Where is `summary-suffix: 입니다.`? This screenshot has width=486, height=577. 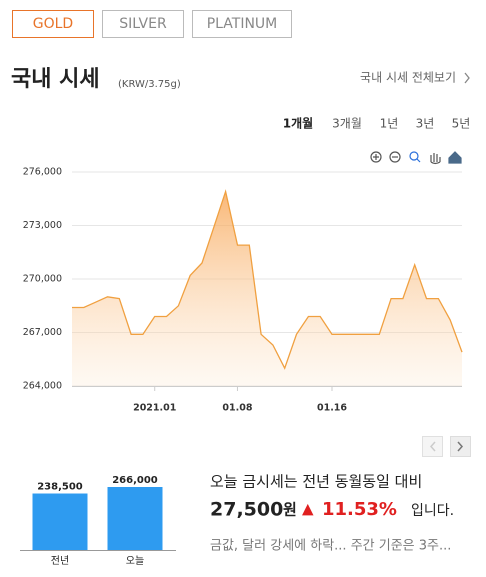 summary-suffix: 입니다. is located at coordinates (432, 511).